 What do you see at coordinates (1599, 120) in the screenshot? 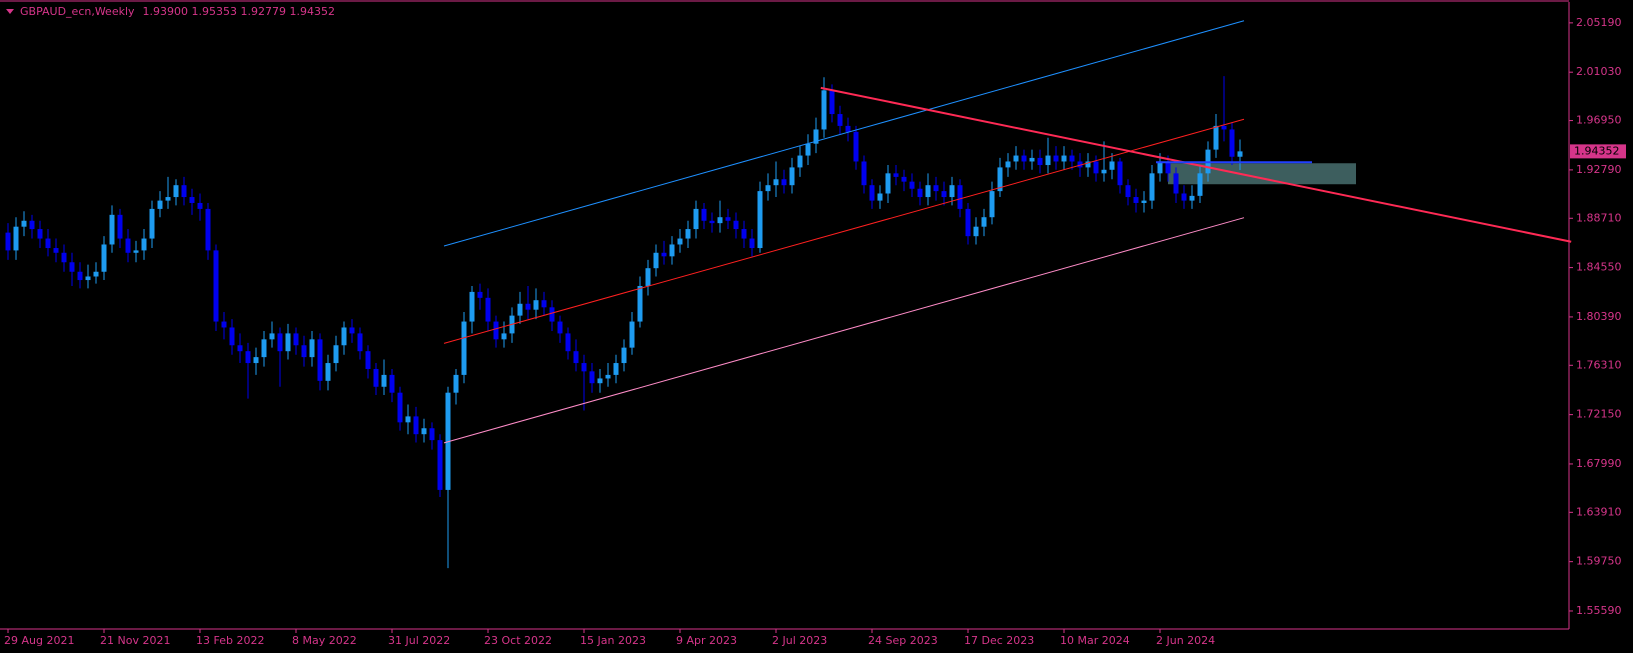
I see `y-tick-label: 1.96950` at bounding box center [1599, 120].